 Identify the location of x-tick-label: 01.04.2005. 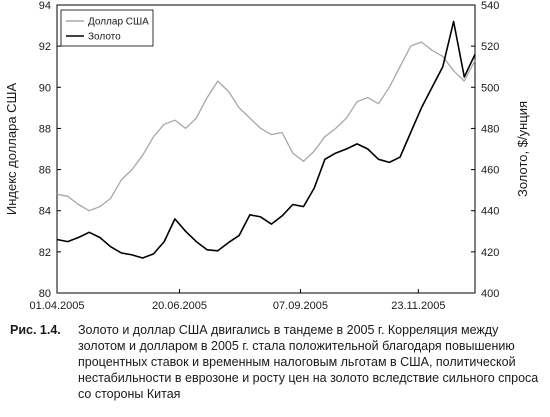
(56, 305).